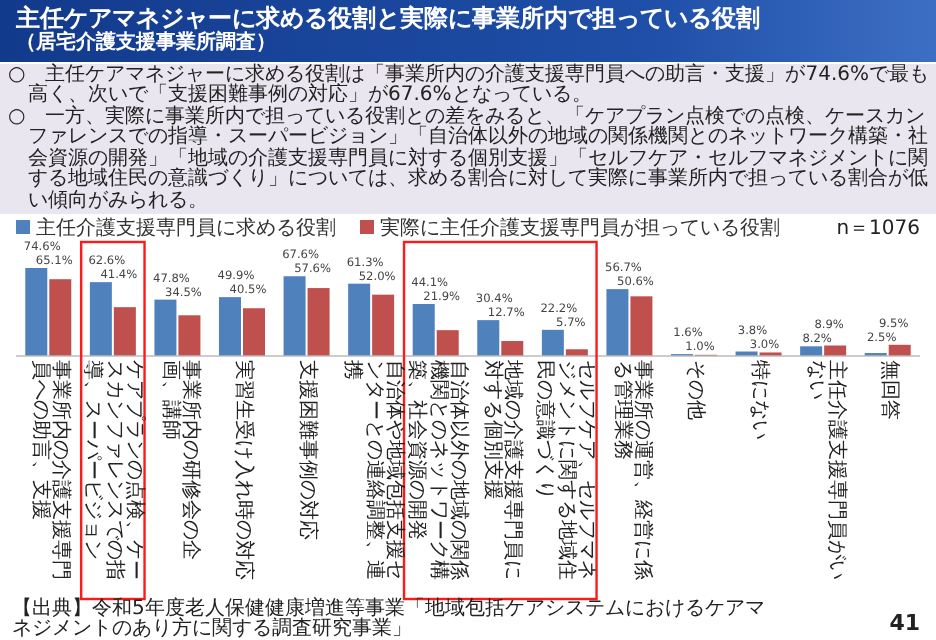 This screenshot has height=640, width=936. What do you see at coordinates (824, 472) in the screenshot?
I see `x-tick-label: 主任介護支援専門員がいない` at bounding box center [824, 472].